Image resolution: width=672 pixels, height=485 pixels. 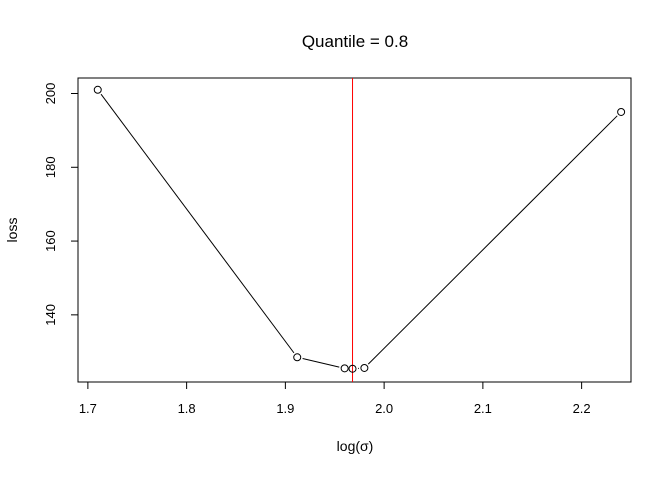 What do you see at coordinates (285, 408) in the screenshot?
I see `x-tick-label: 1.9` at bounding box center [285, 408].